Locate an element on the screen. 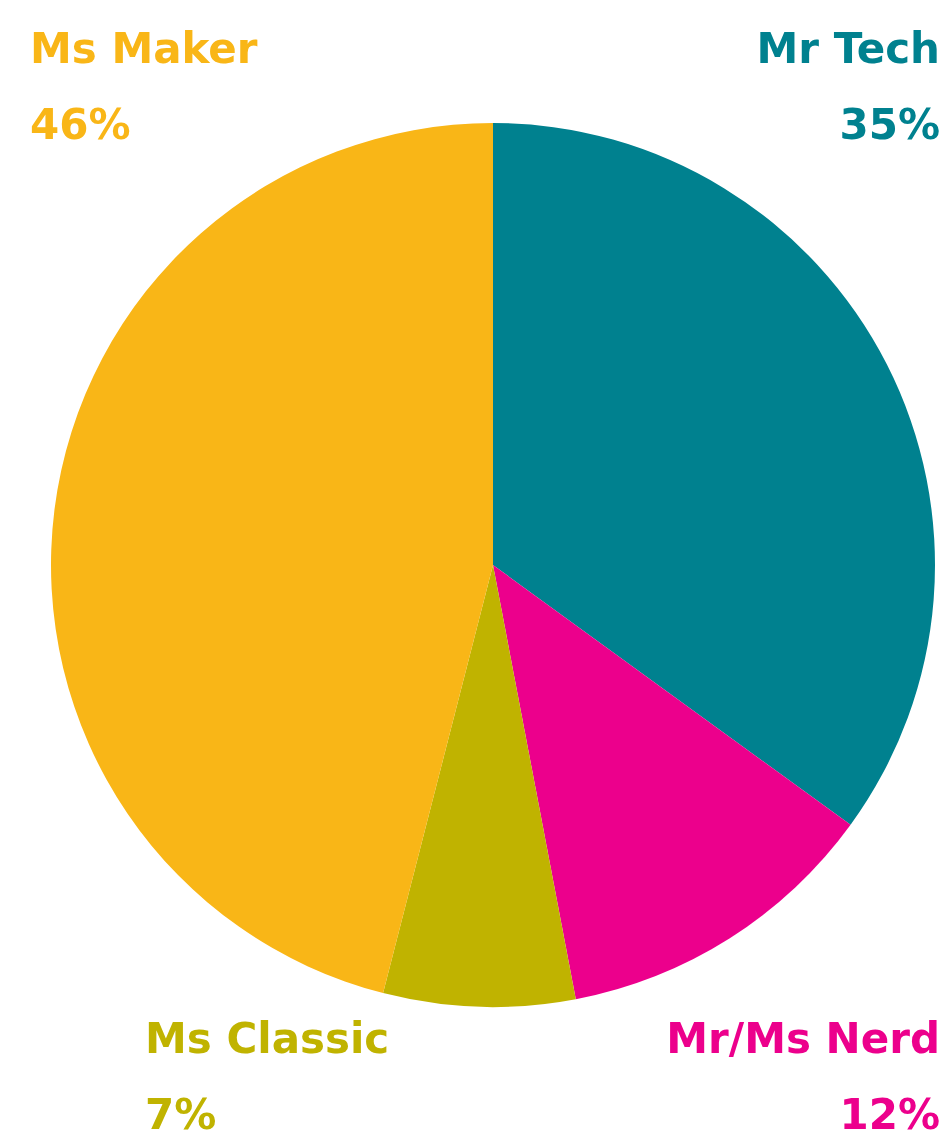 The height and width of the screenshot is (1147, 944). slice-label: Ms Maker is located at coordinates (144, 48).